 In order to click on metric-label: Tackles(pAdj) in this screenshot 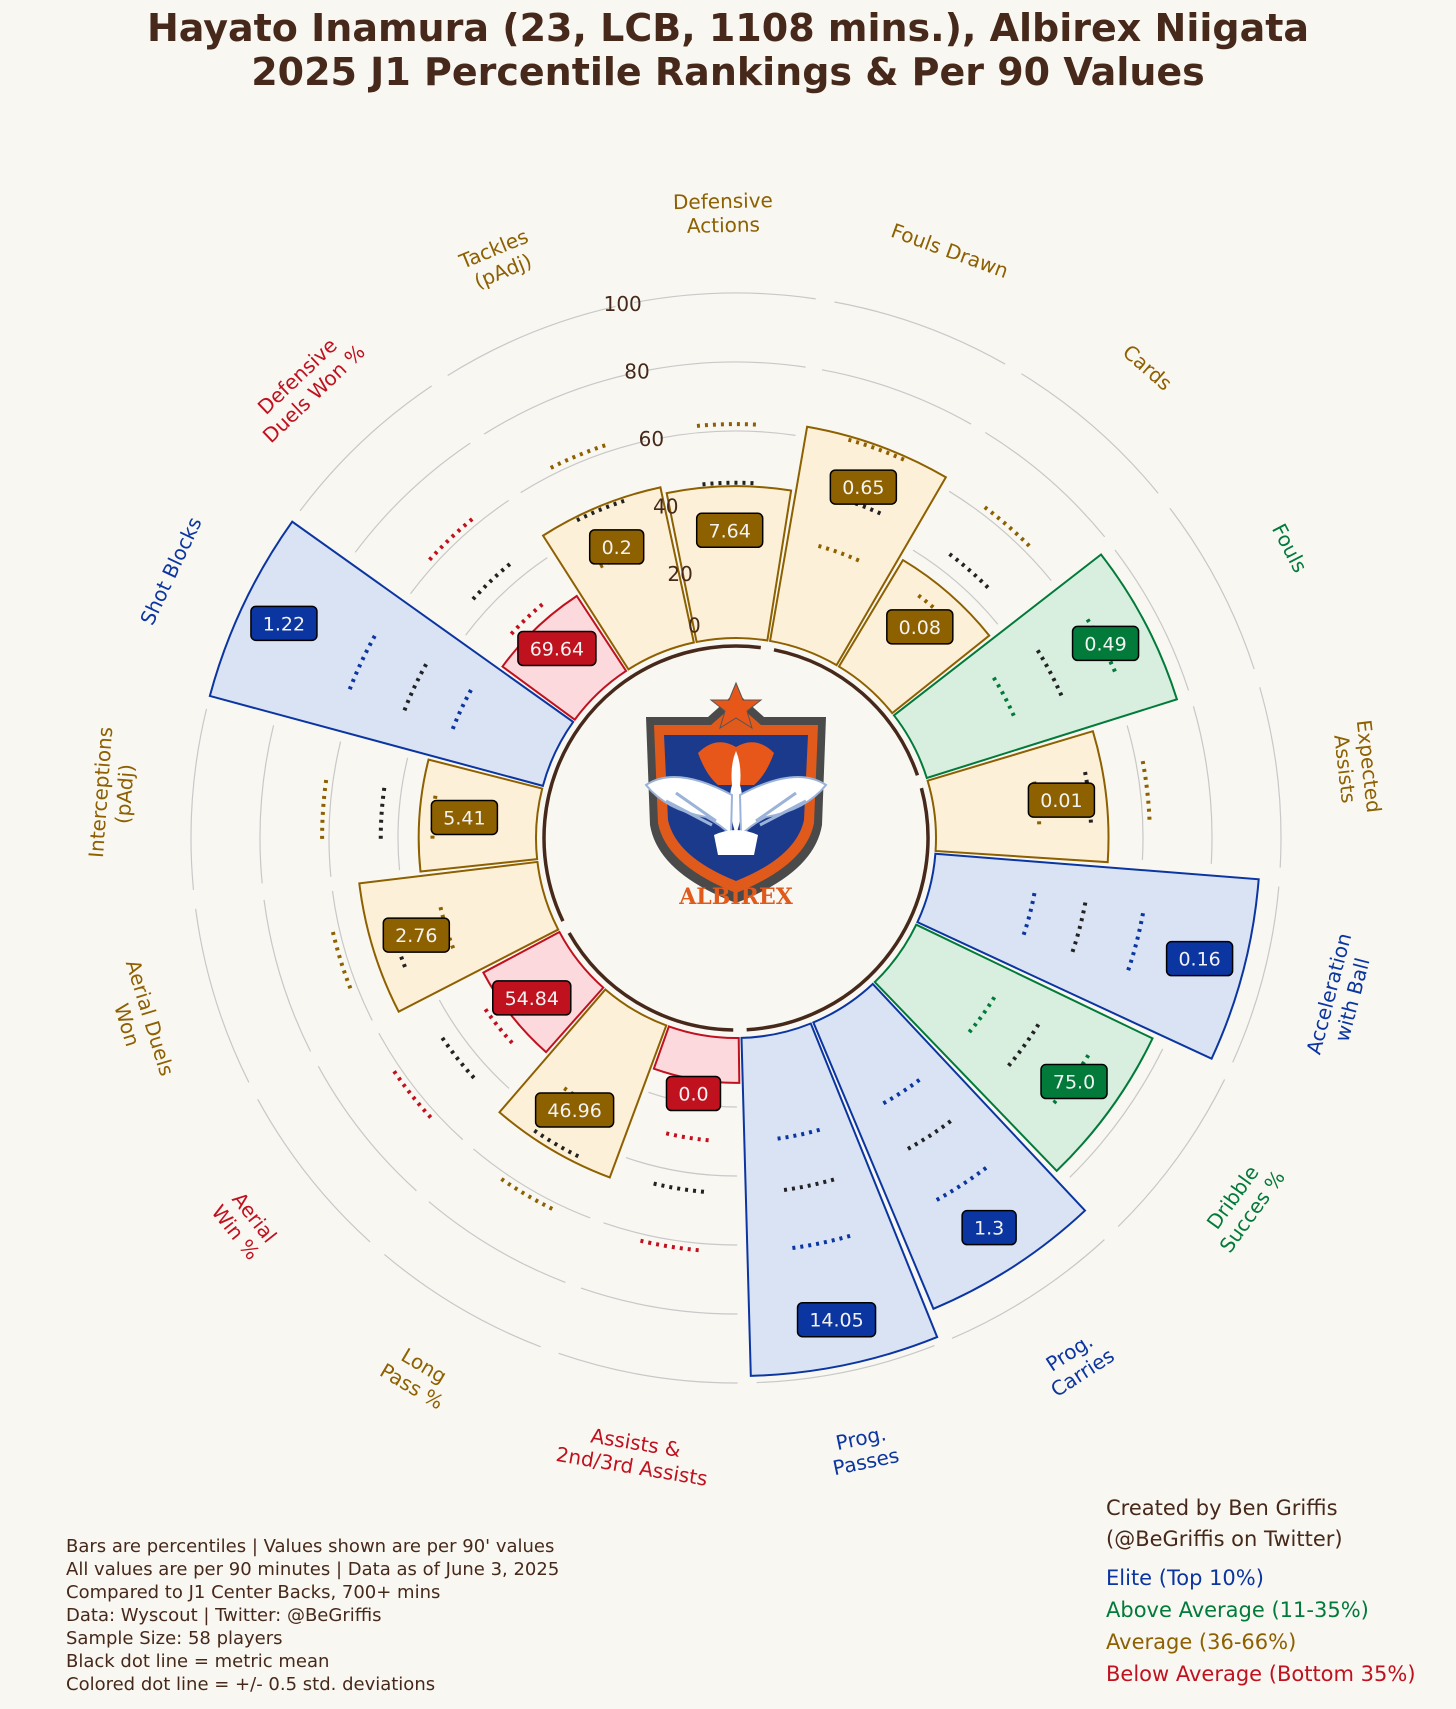, I will do `click(495, 258)`.